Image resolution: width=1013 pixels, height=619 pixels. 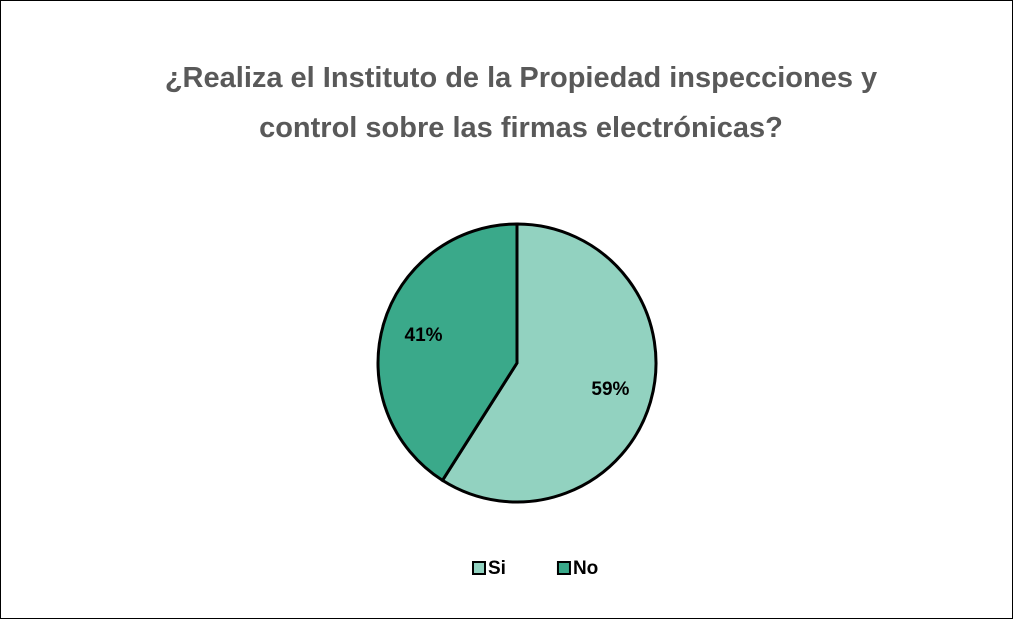 I want to click on data-label: 59%, so click(x=610, y=389).